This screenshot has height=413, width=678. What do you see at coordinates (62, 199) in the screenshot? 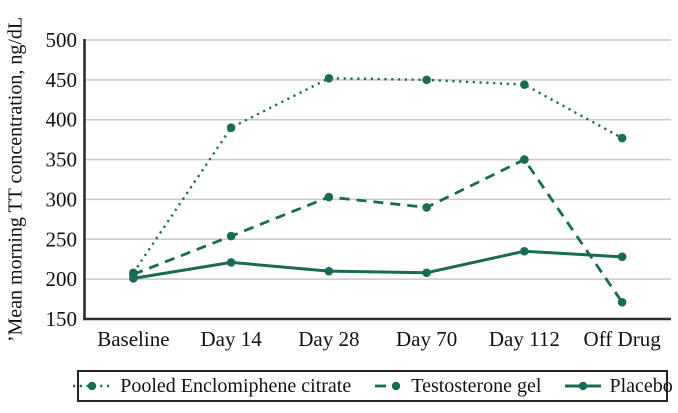
I see `y-tick-label: 300` at bounding box center [62, 199].